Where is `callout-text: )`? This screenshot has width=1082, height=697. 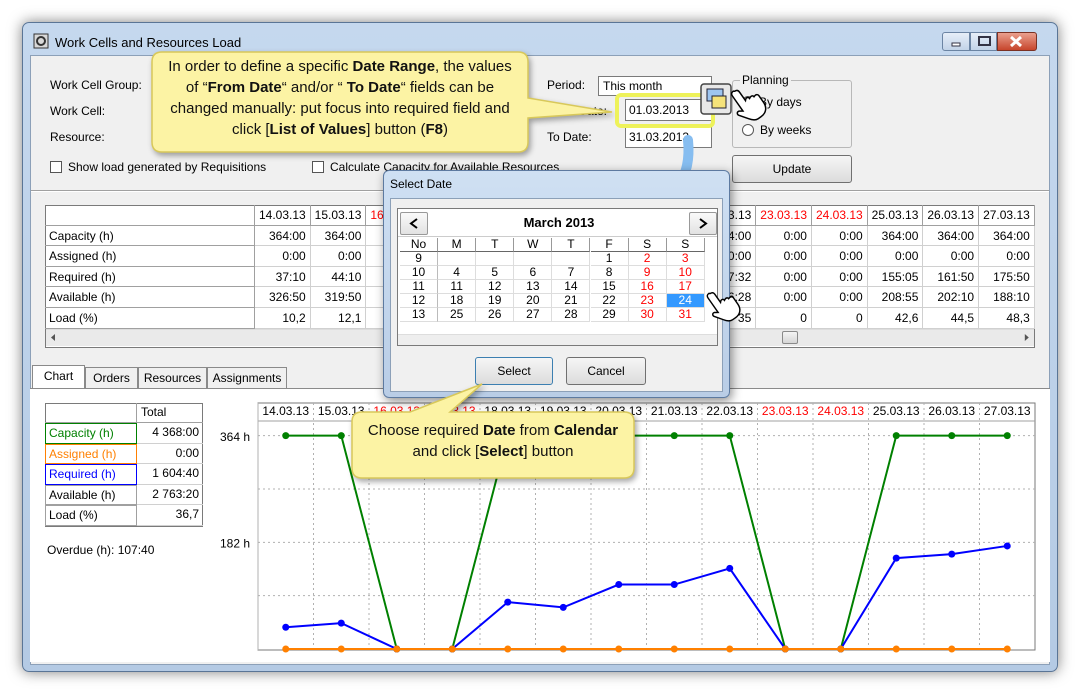
callout-text: ) is located at coordinates (445, 129).